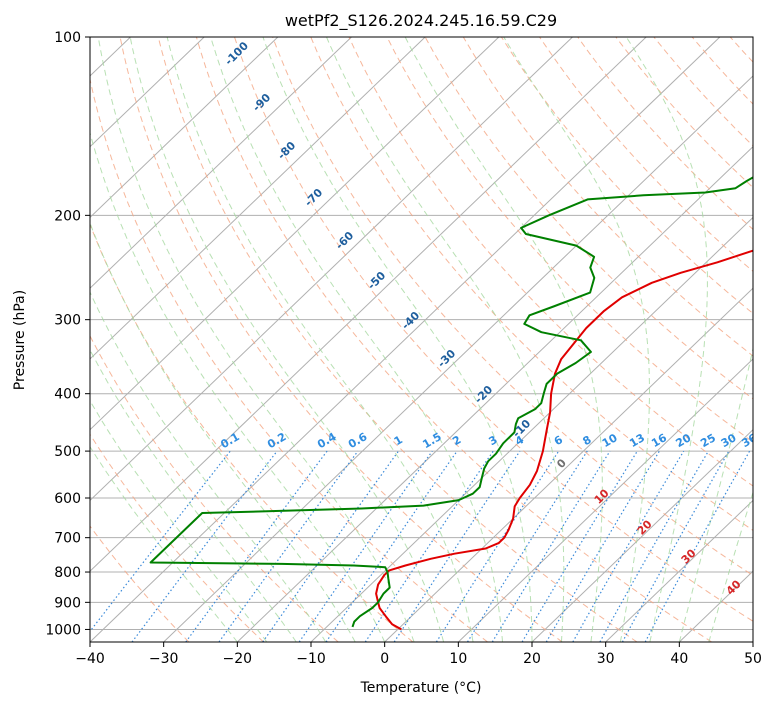  What do you see at coordinates (67, 452) in the screenshot?
I see `y-tick-label: 500` at bounding box center [67, 452].